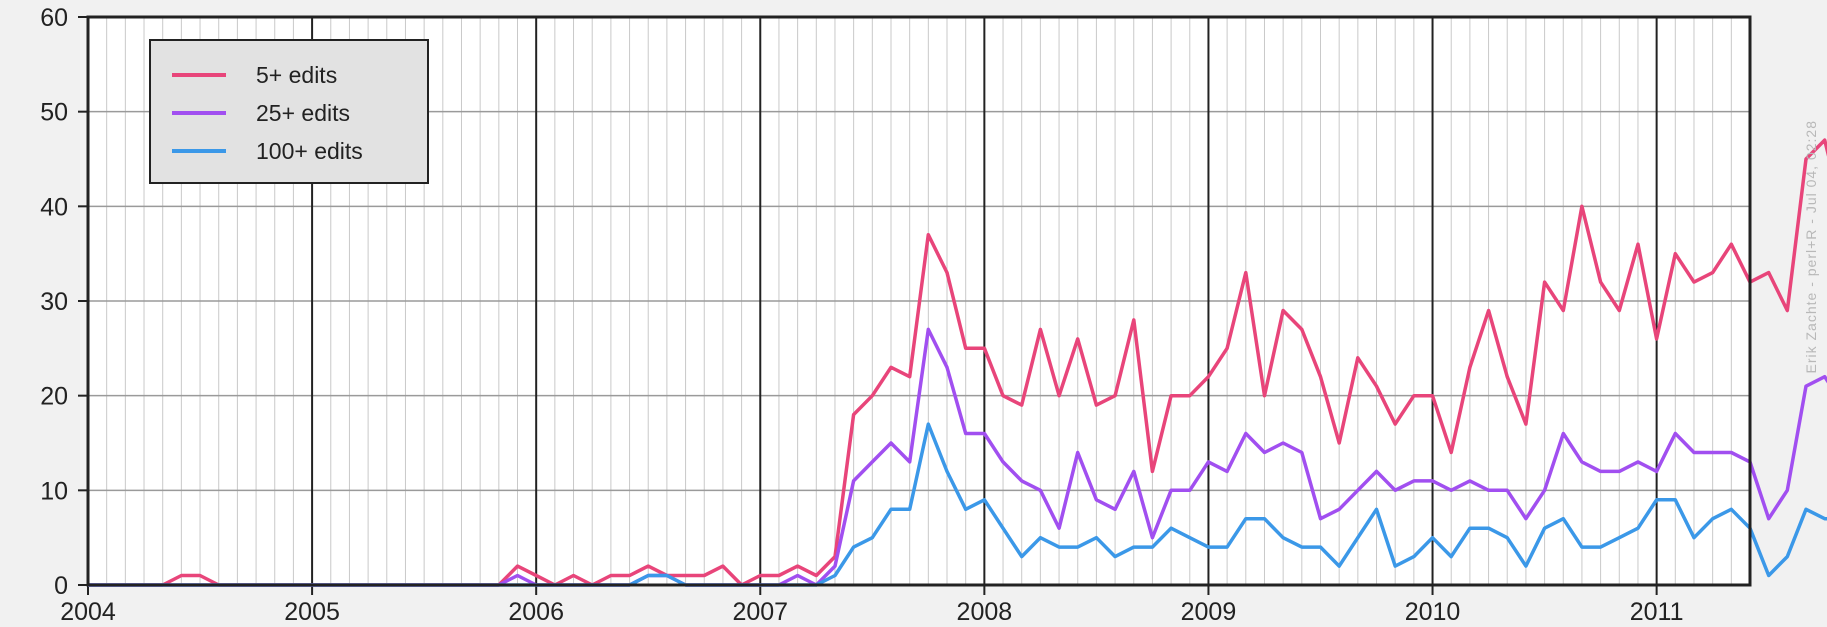 The width and height of the screenshot is (1827, 627). I want to click on credit-text: Erik Zachte - perl+R - Jul 04, 02:28, so click(1811, 247).